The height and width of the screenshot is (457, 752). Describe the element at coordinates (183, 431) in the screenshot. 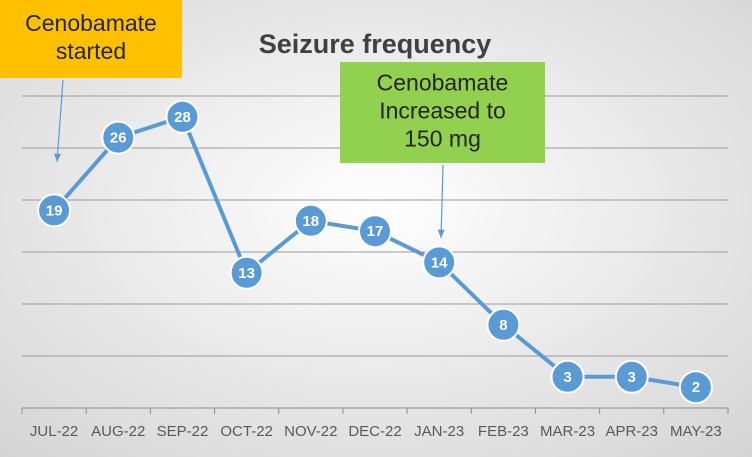

I see `x-tick-label: SEP-22` at that location.